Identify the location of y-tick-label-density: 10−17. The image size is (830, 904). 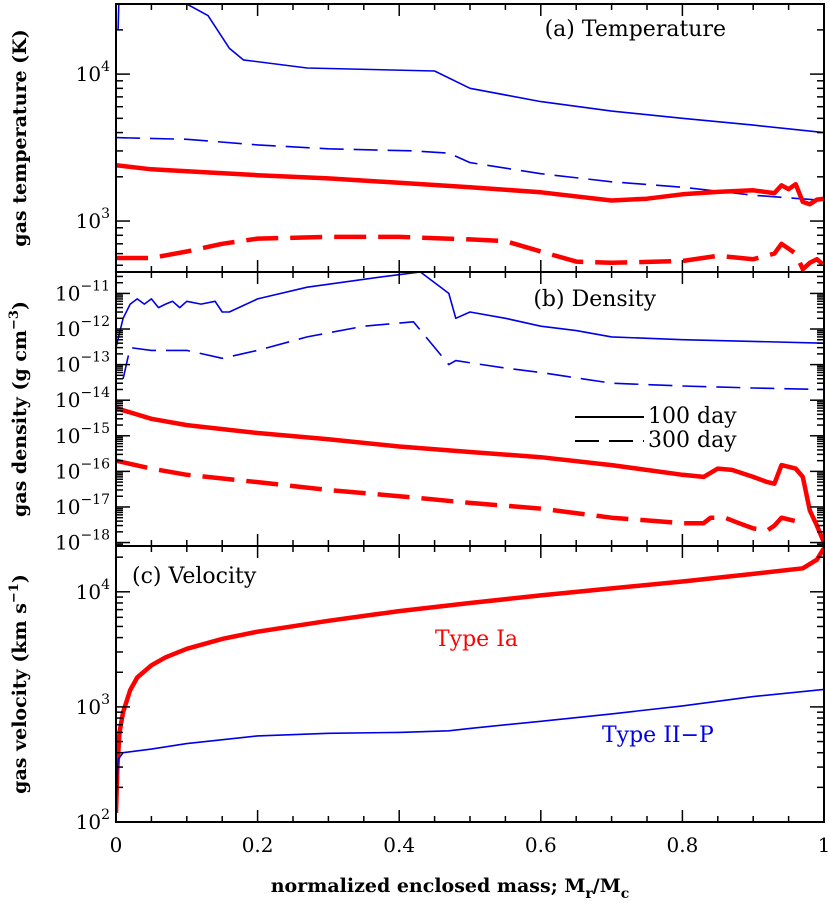
(82, 505).